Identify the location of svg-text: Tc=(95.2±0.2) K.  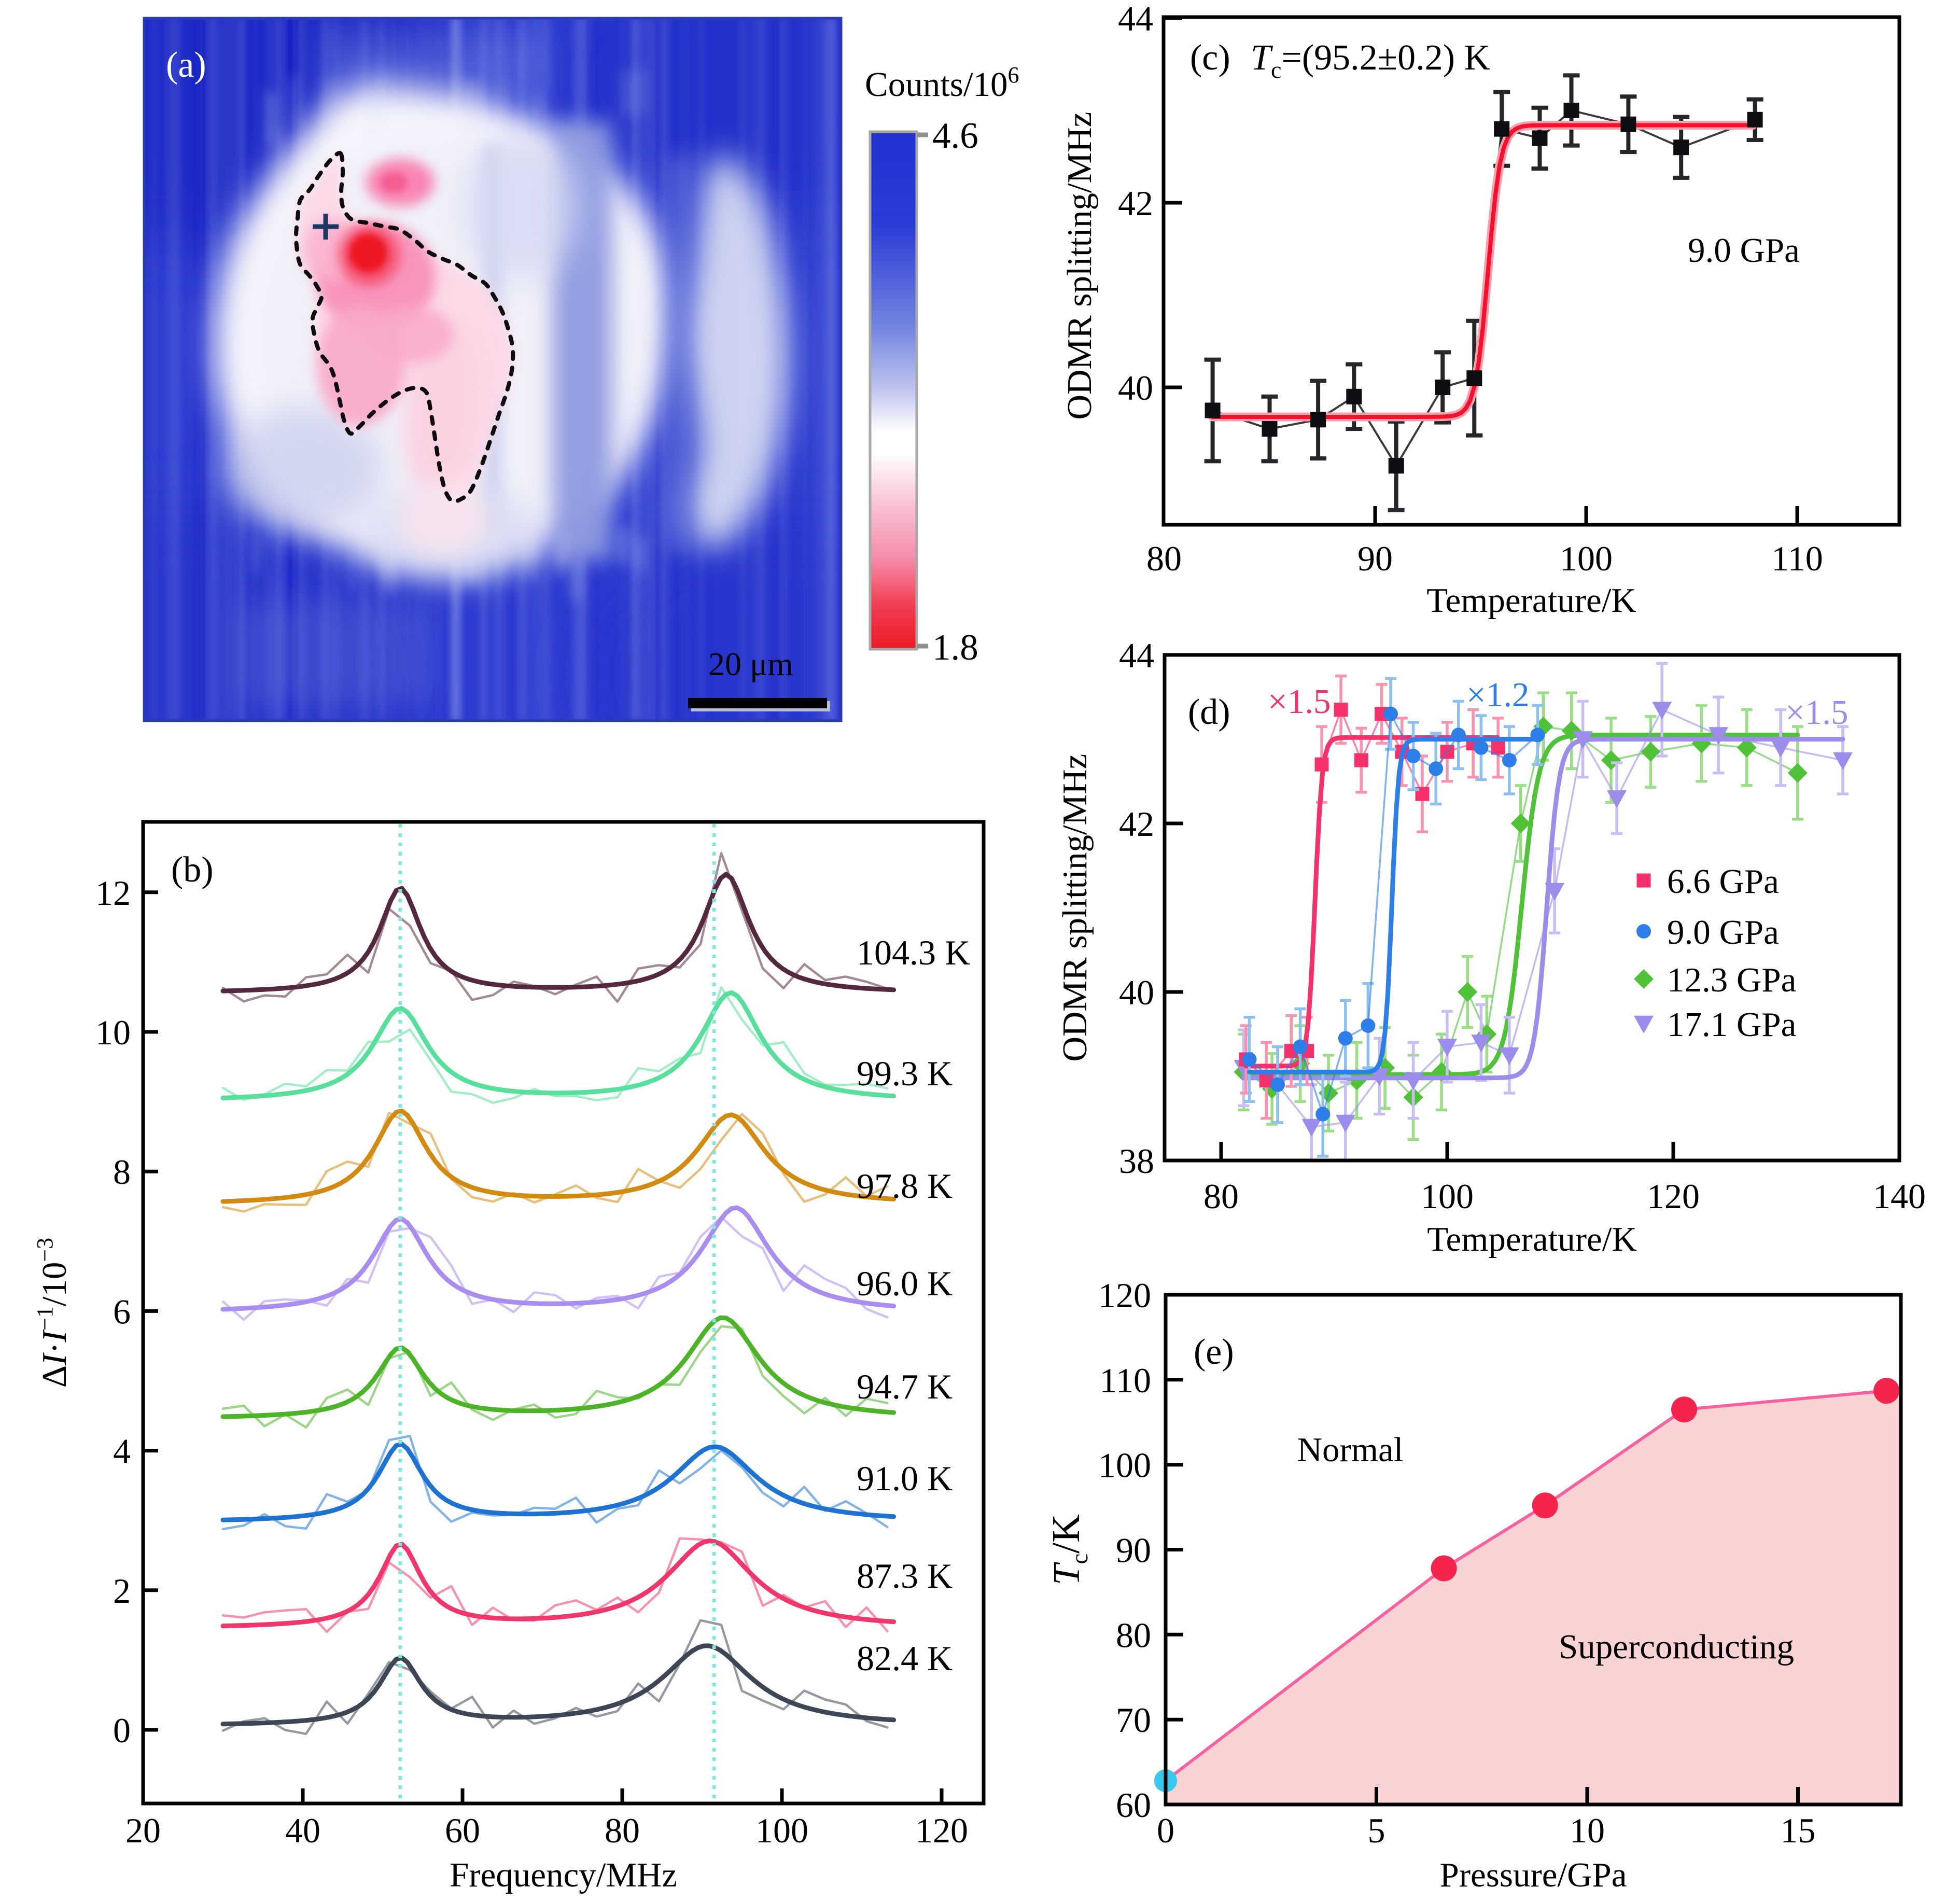
(1370, 60).